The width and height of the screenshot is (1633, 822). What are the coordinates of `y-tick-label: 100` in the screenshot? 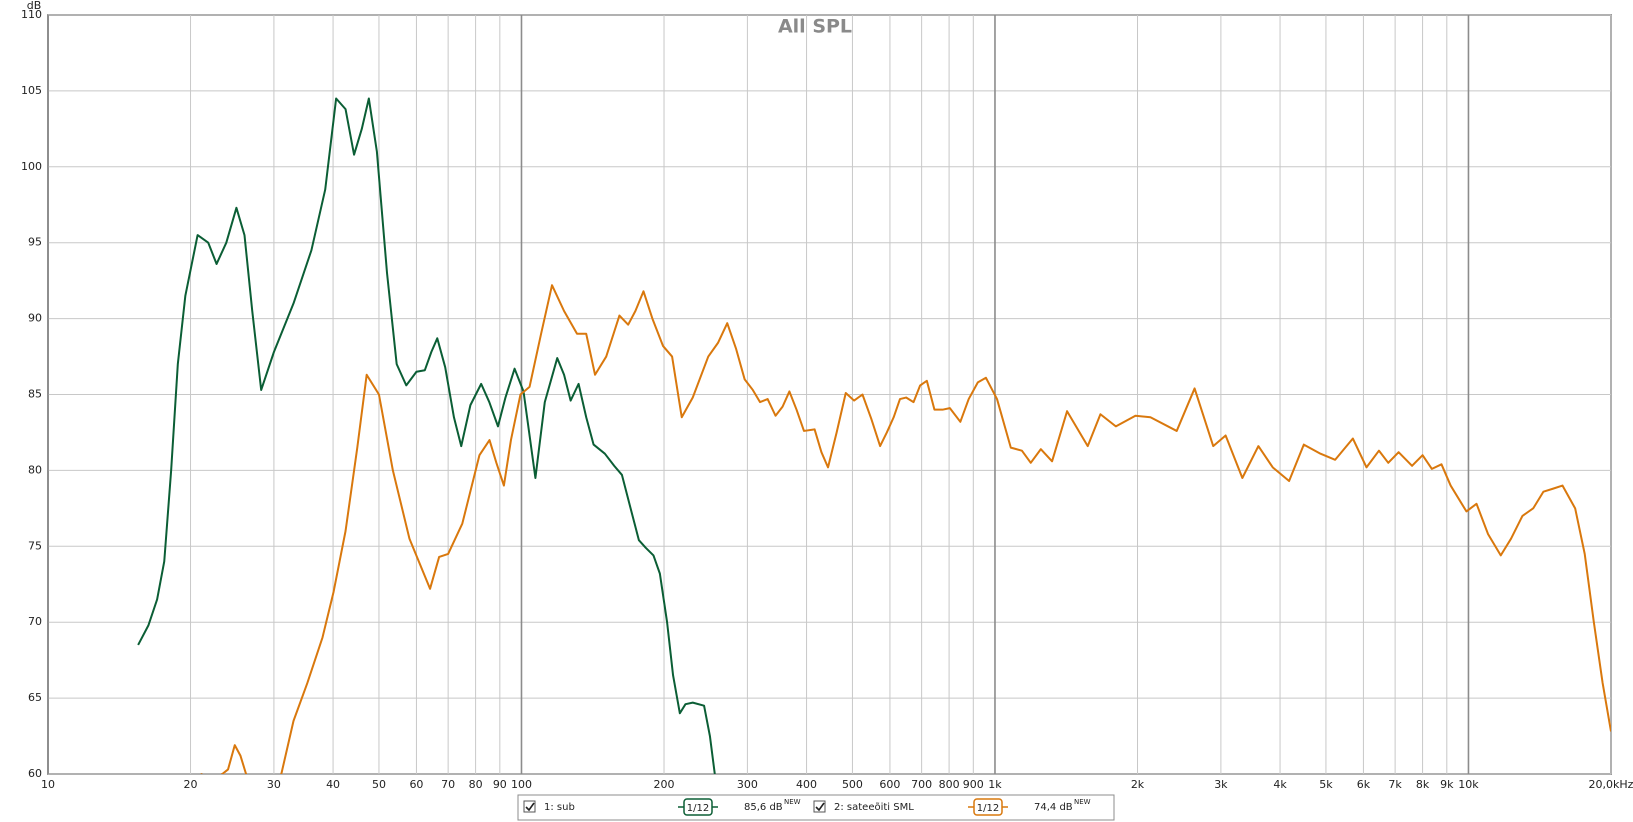 It's located at (31, 166).